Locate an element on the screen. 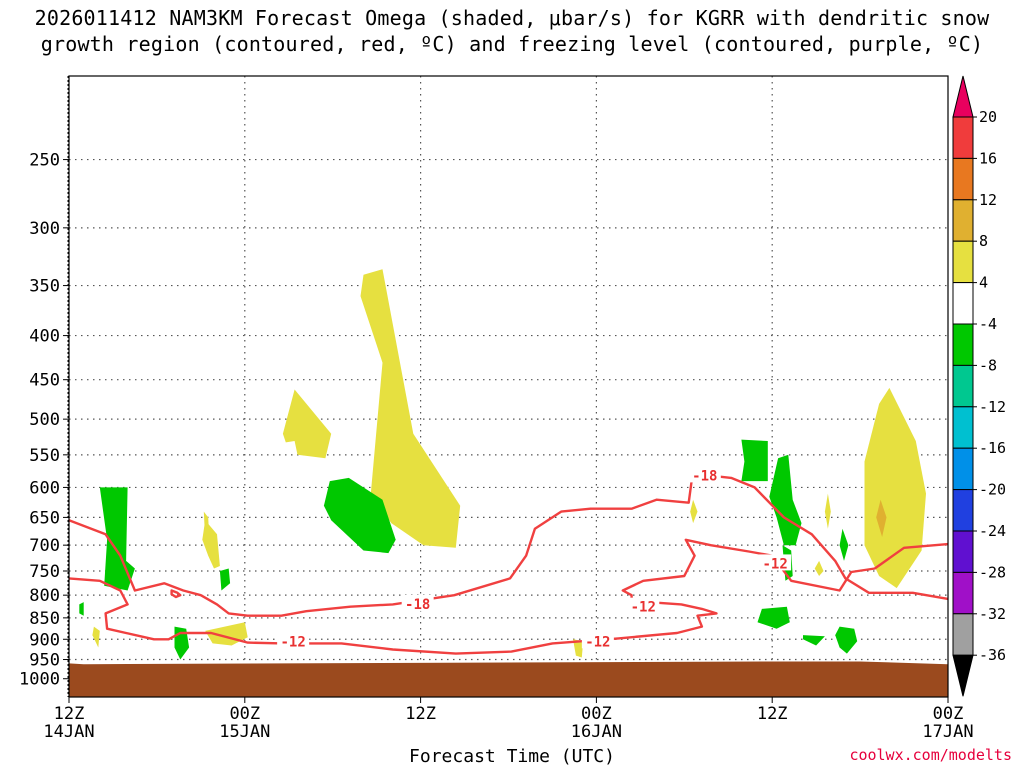 The height and width of the screenshot is (768, 1024). ground-layer is located at coordinates (508, 679).